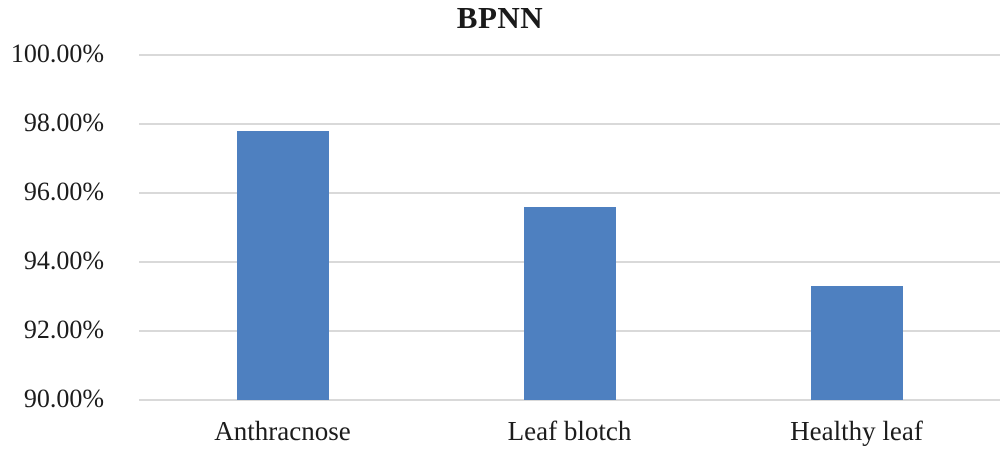  I want to click on y-tick-label: 92.00%, so click(63, 329).